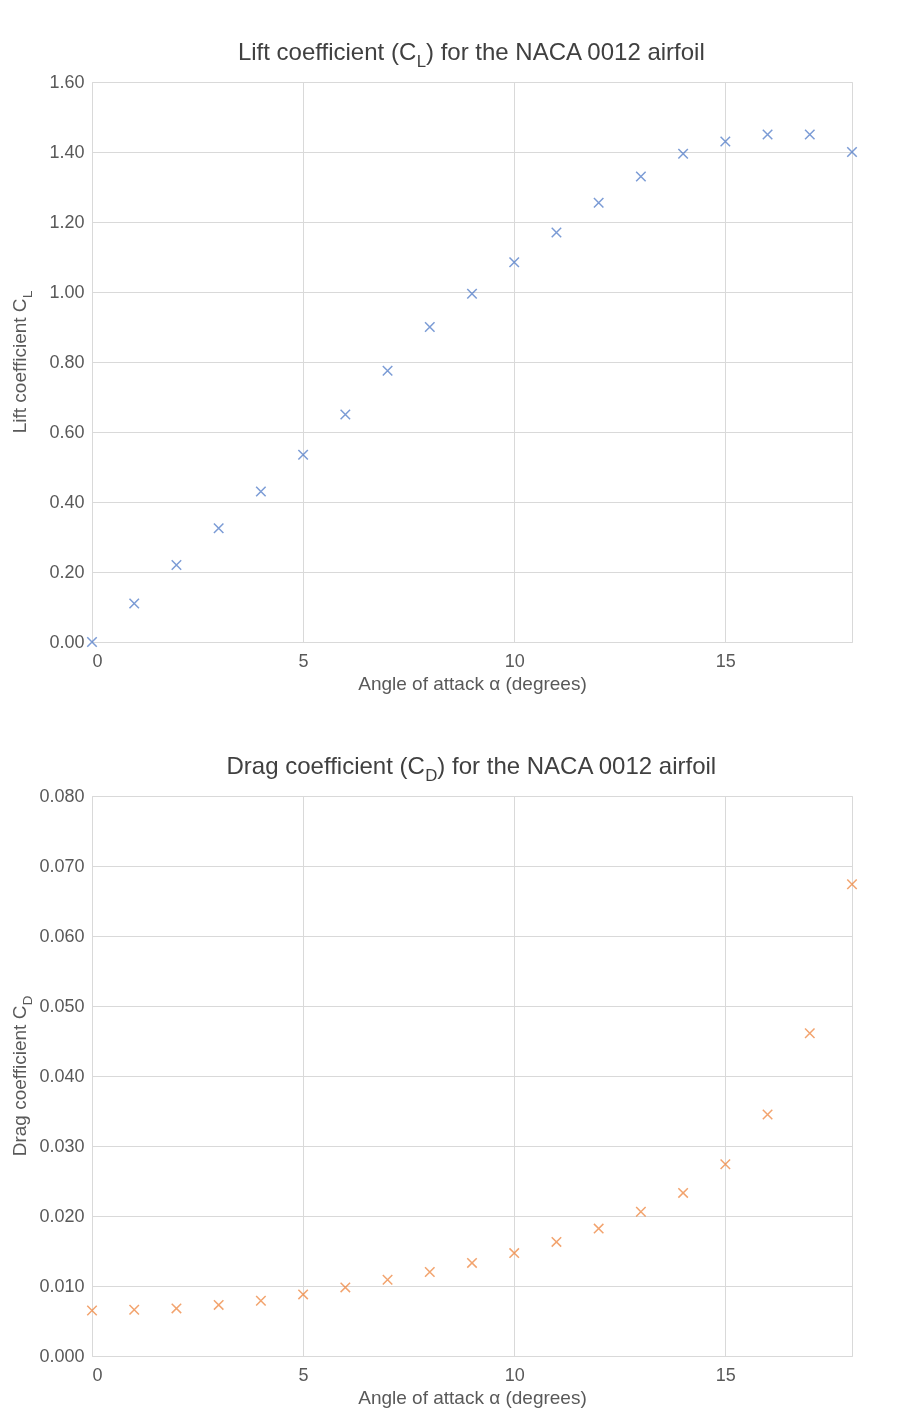  Describe the element at coordinates (67, 151) in the screenshot. I see `y-tick-label: 1.40` at that location.